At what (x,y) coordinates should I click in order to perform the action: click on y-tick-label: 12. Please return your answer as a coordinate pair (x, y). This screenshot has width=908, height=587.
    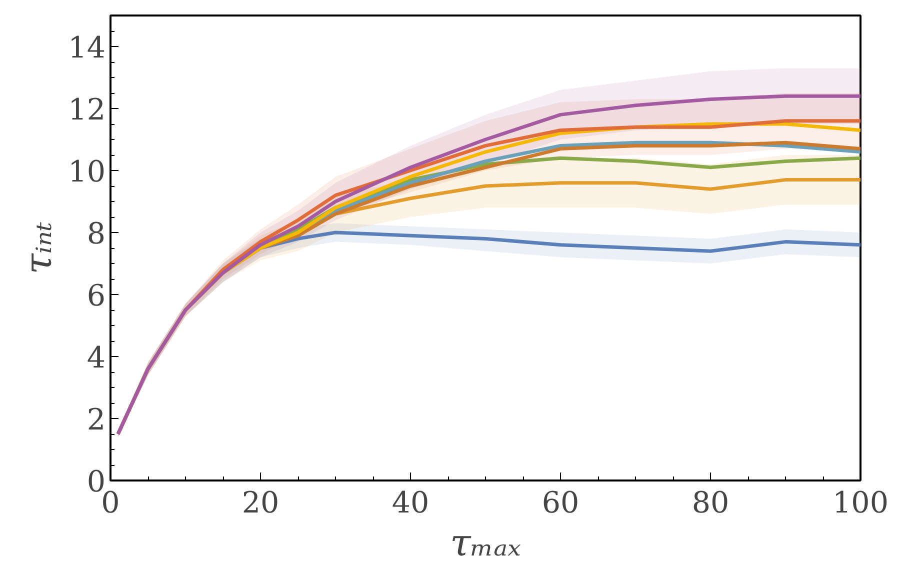
    Looking at the image, I should click on (87, 109).